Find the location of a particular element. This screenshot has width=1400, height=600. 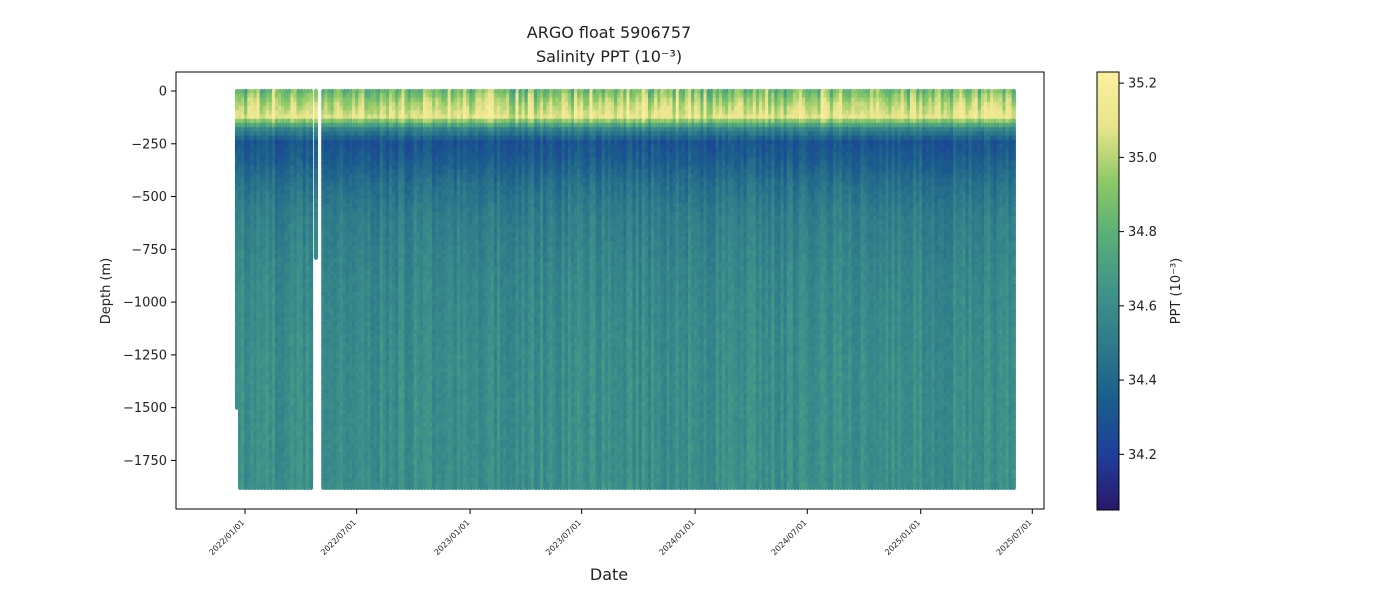

colorbar-tick-label-3: 34.6 is located at coordinates (1142, 306).